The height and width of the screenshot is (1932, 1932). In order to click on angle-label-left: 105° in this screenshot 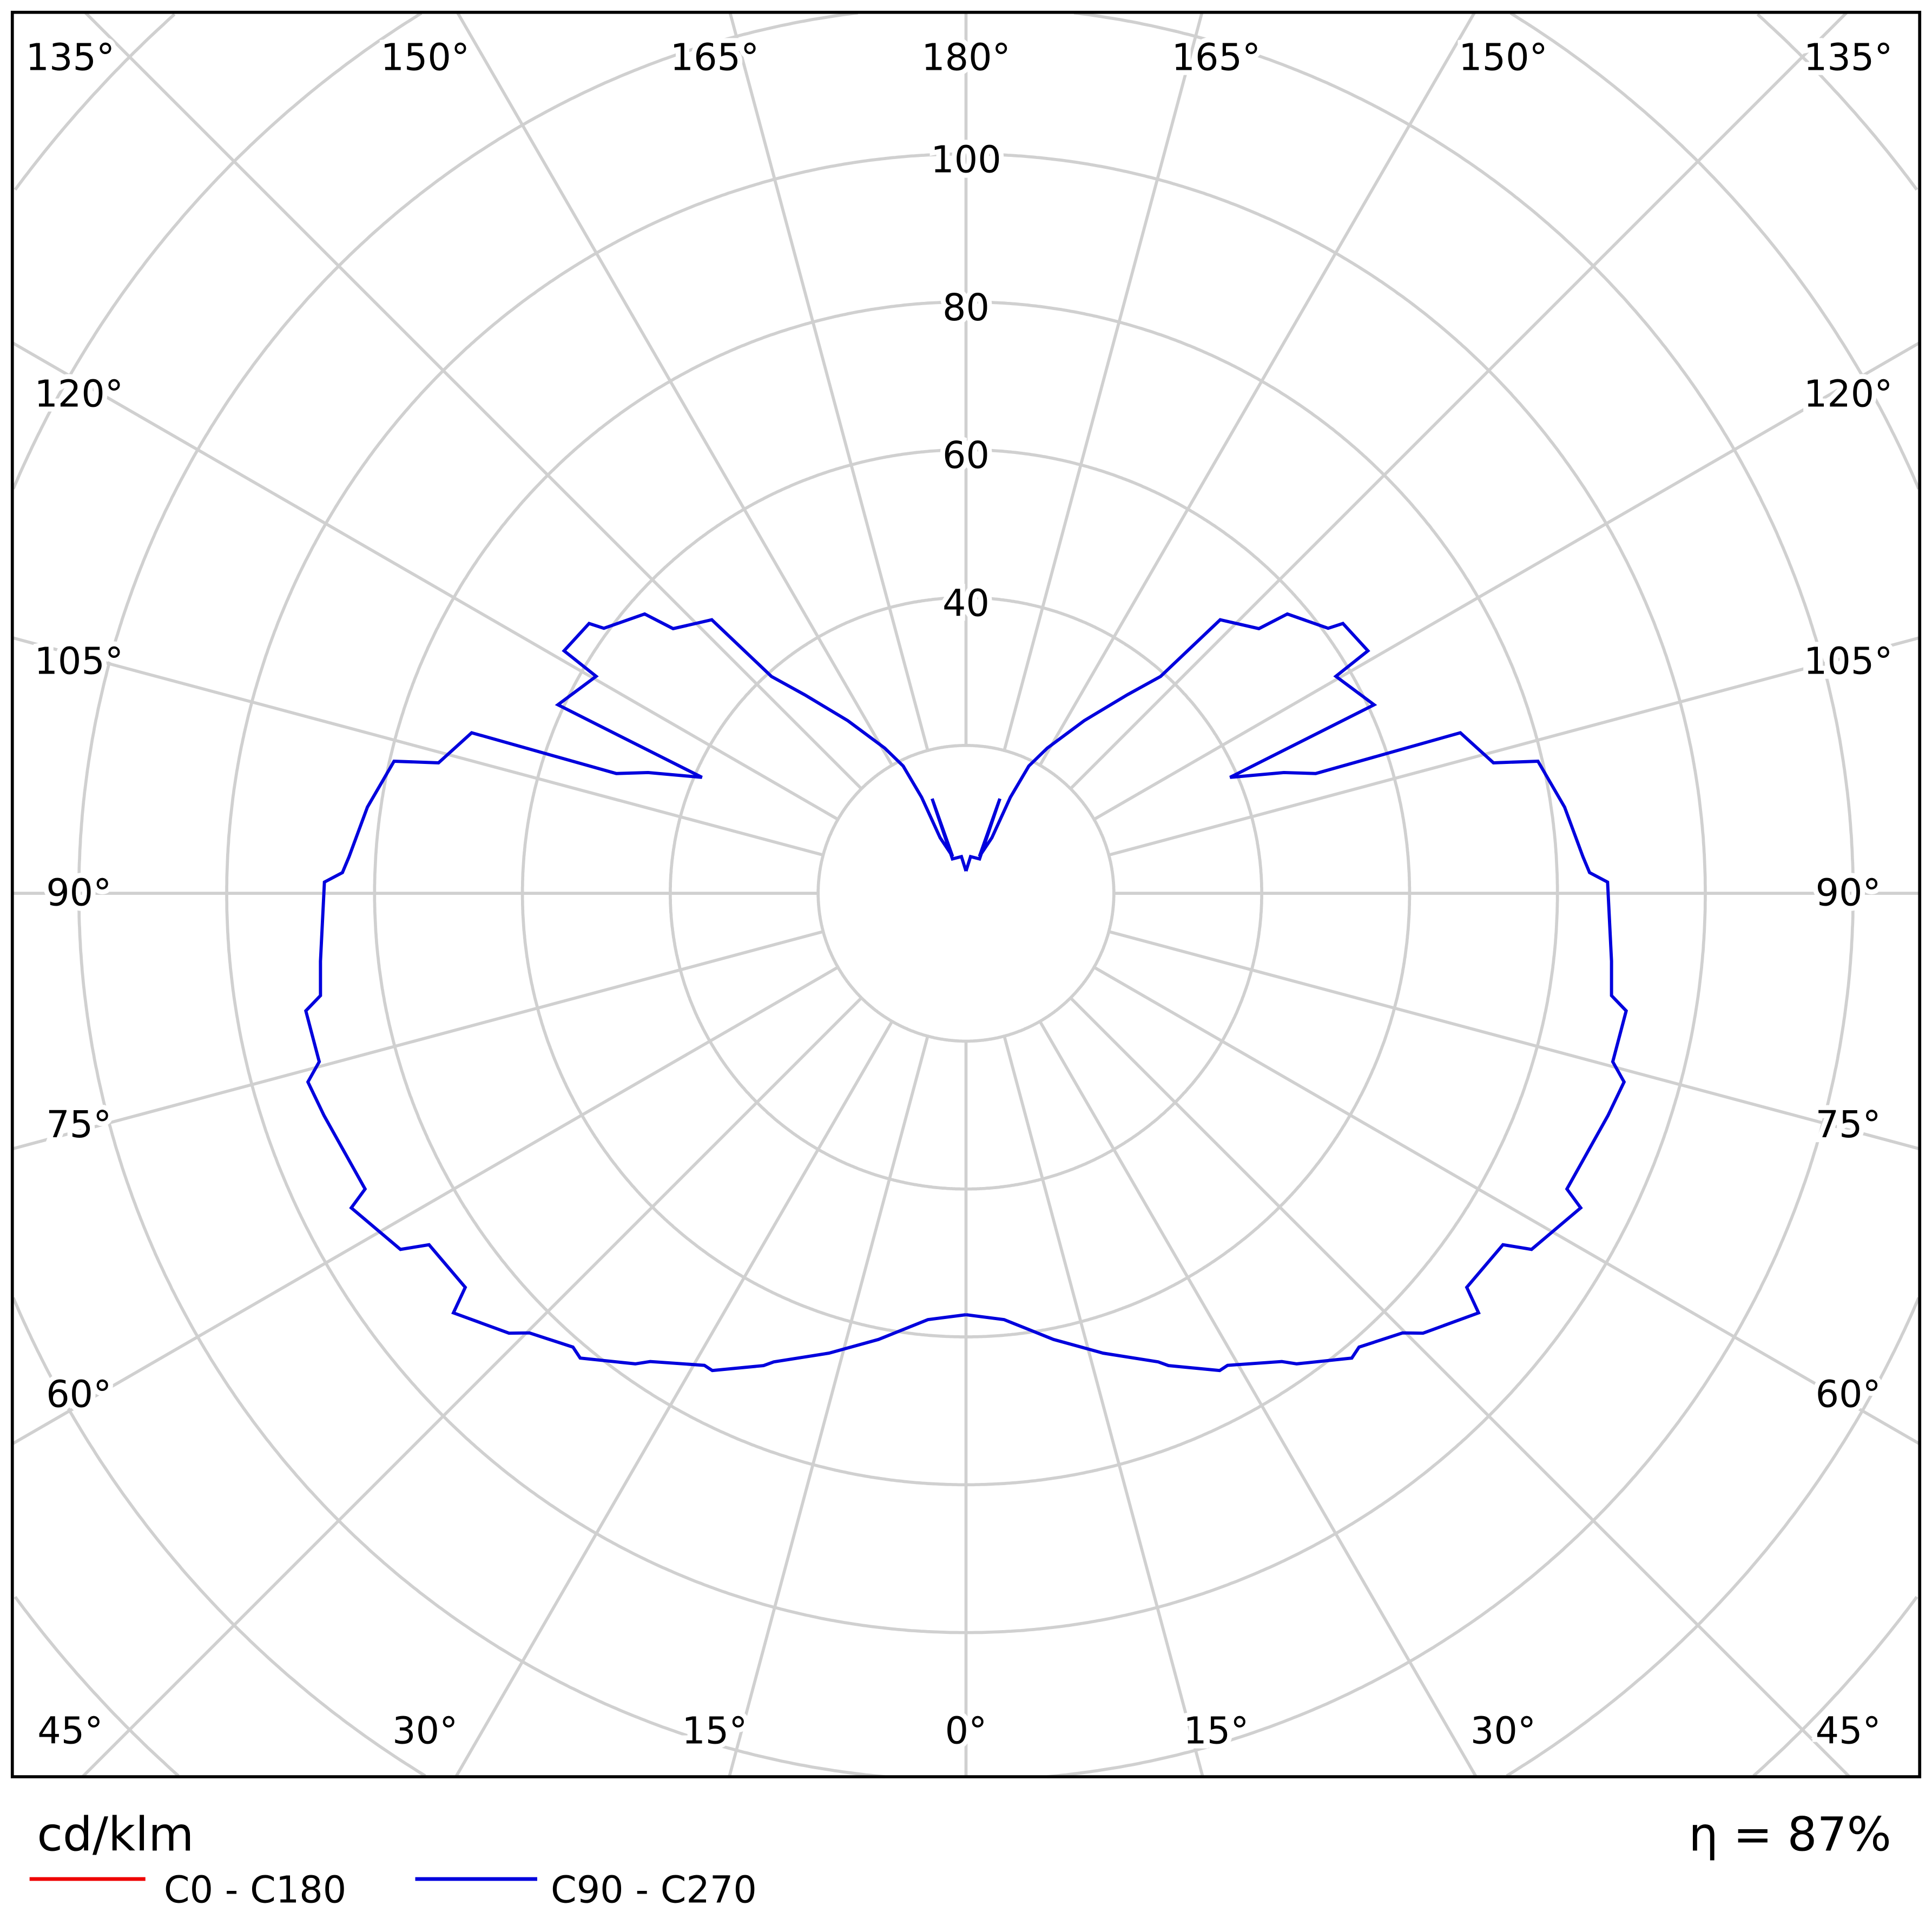, I will do `click(79, 661)`.